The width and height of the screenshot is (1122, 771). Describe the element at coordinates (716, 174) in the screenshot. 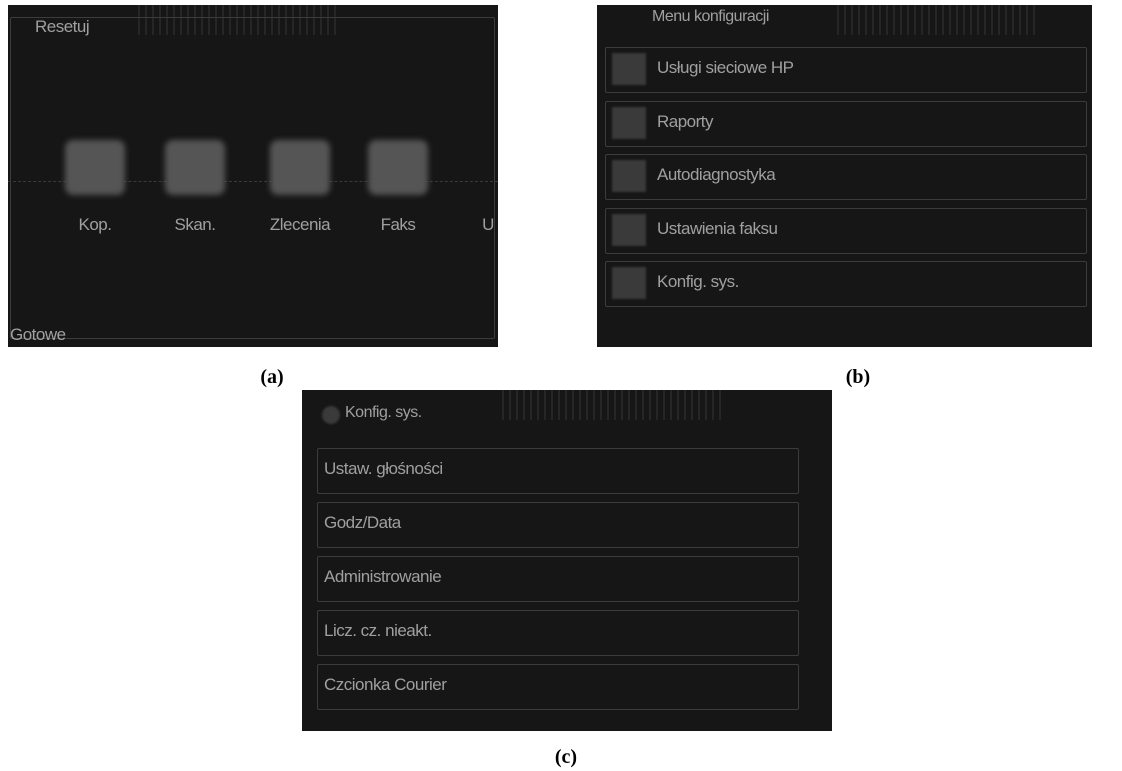

I see `menu-item-label: Autodiagnostyka` at that location.